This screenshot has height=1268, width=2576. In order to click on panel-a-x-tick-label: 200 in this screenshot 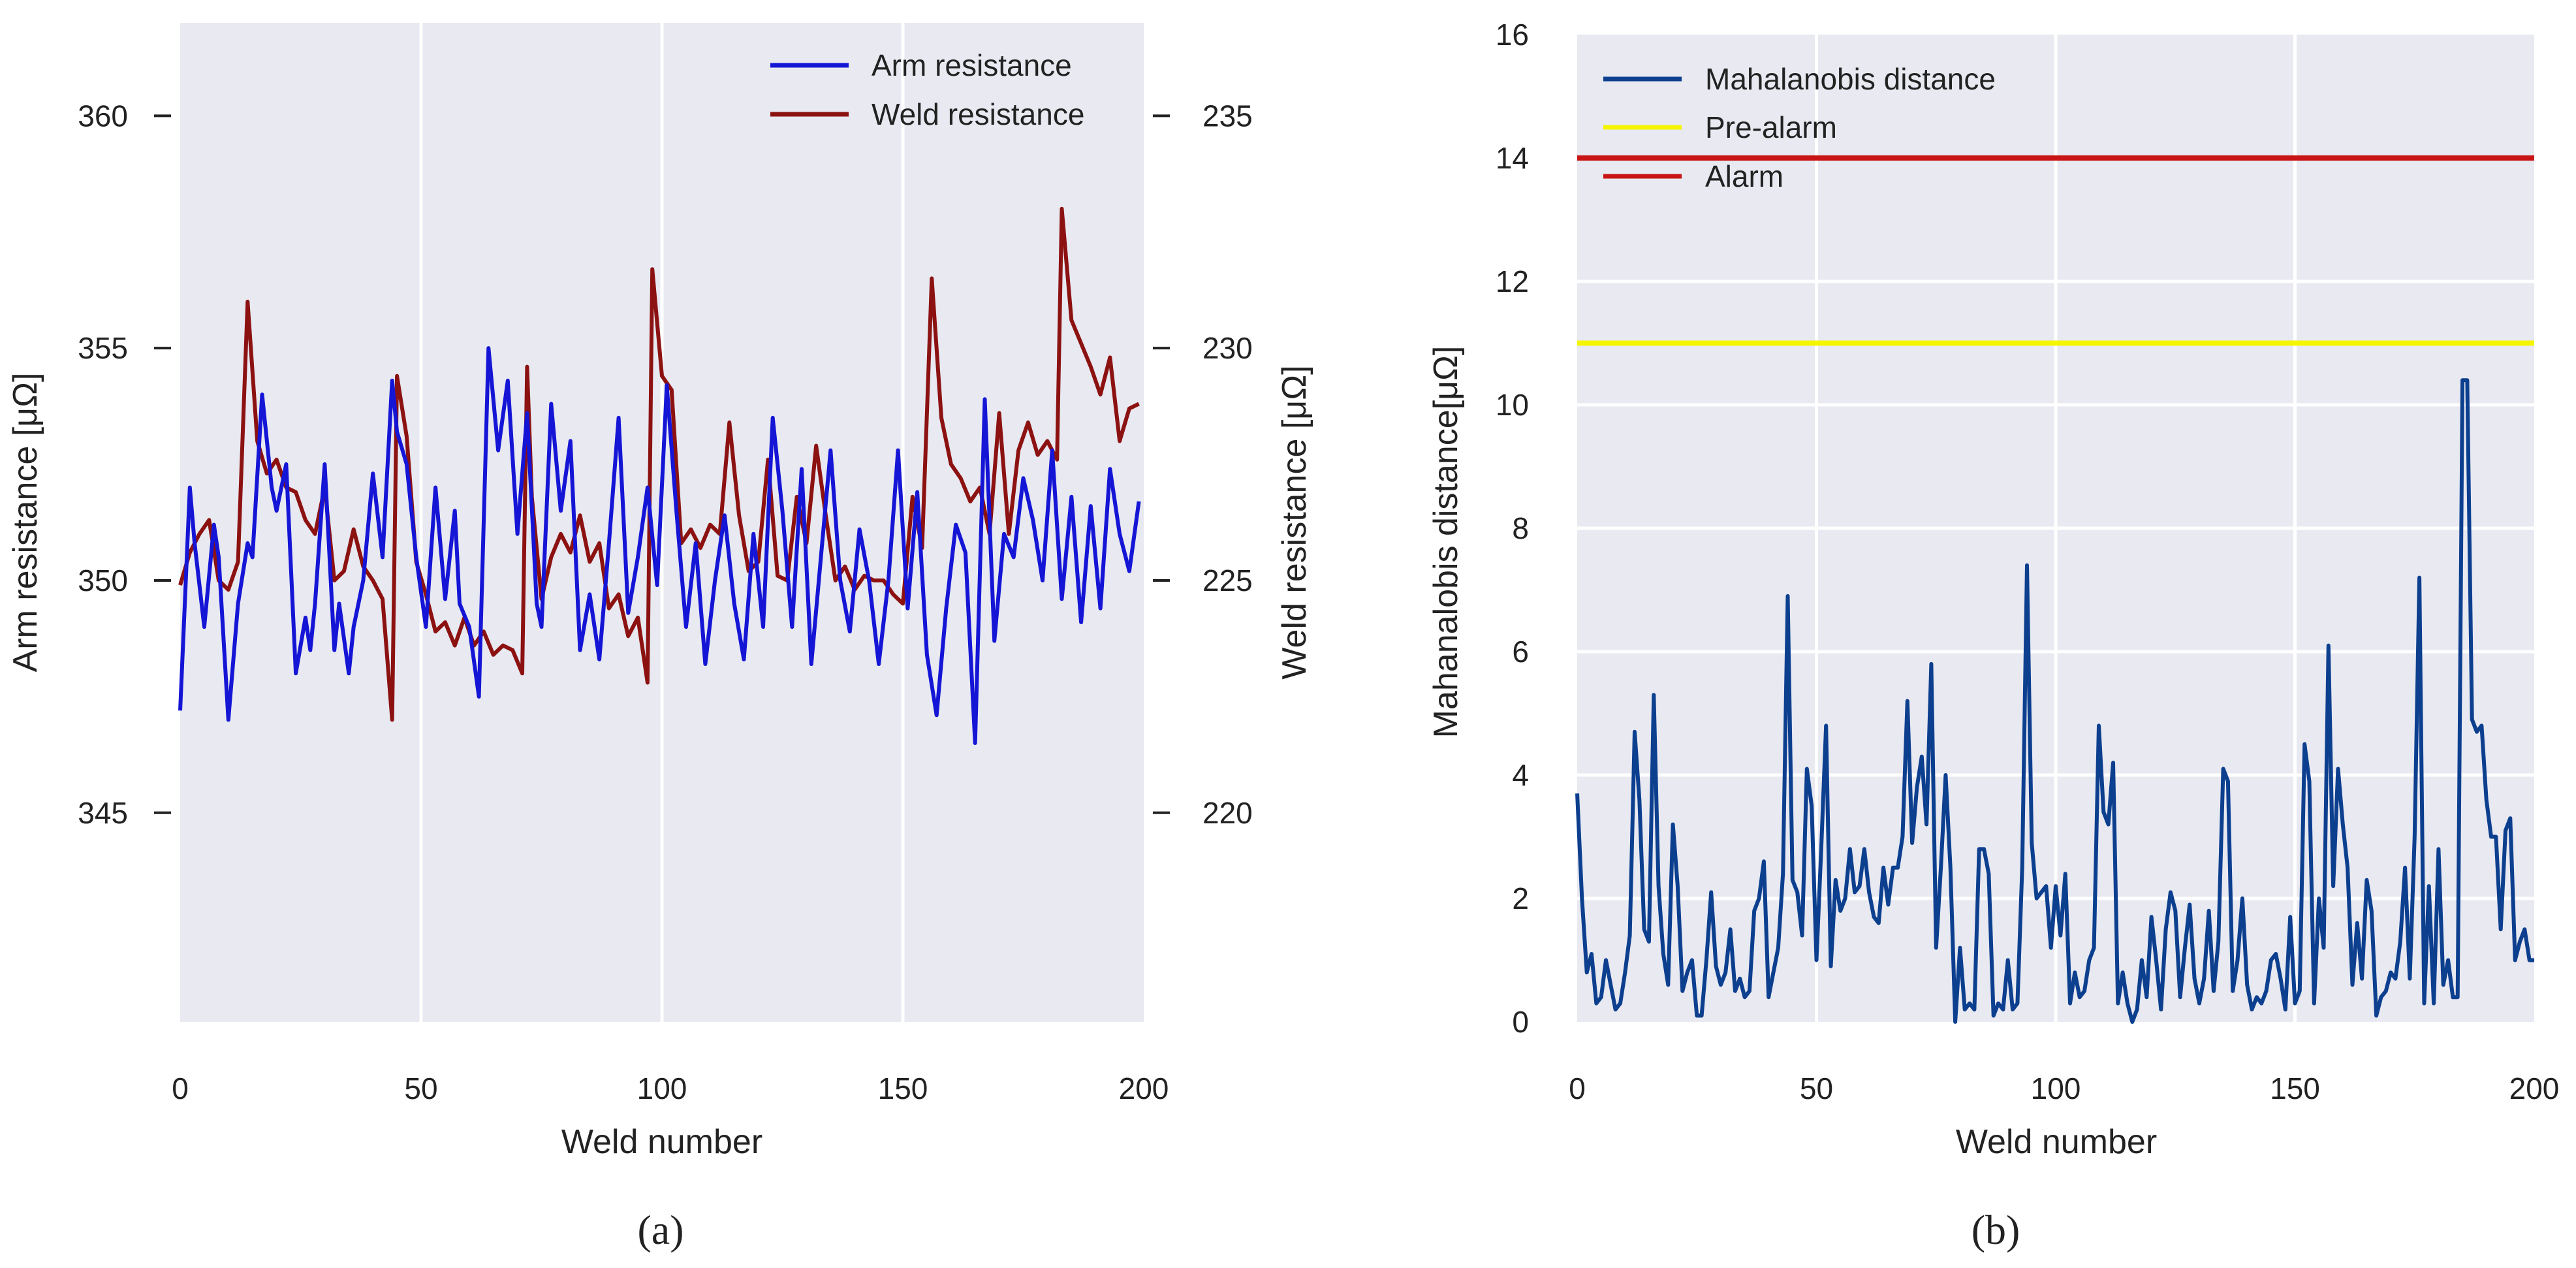, I will do `click(1144, 1088)`.